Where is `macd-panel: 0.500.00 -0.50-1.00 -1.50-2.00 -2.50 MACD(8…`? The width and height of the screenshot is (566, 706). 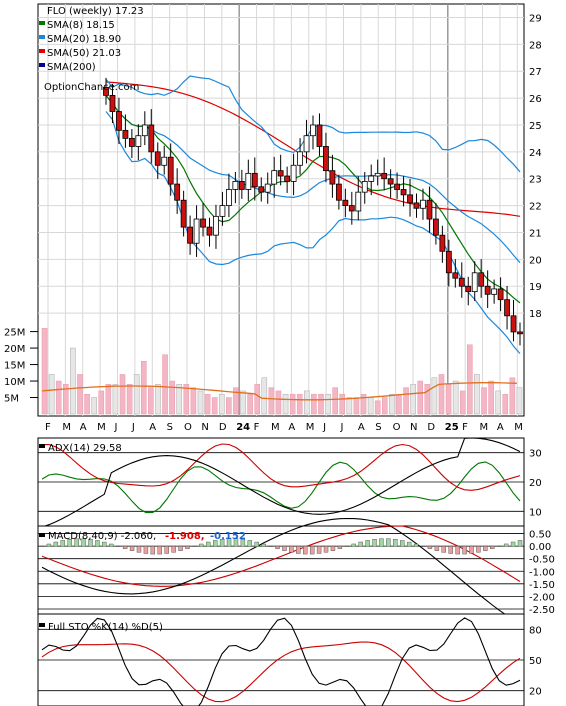
macd-panel: 0.500.00 -0.50-1.00 -1.50-2.00 -2.50 MACD(8… is located at coordinates (296, 571).